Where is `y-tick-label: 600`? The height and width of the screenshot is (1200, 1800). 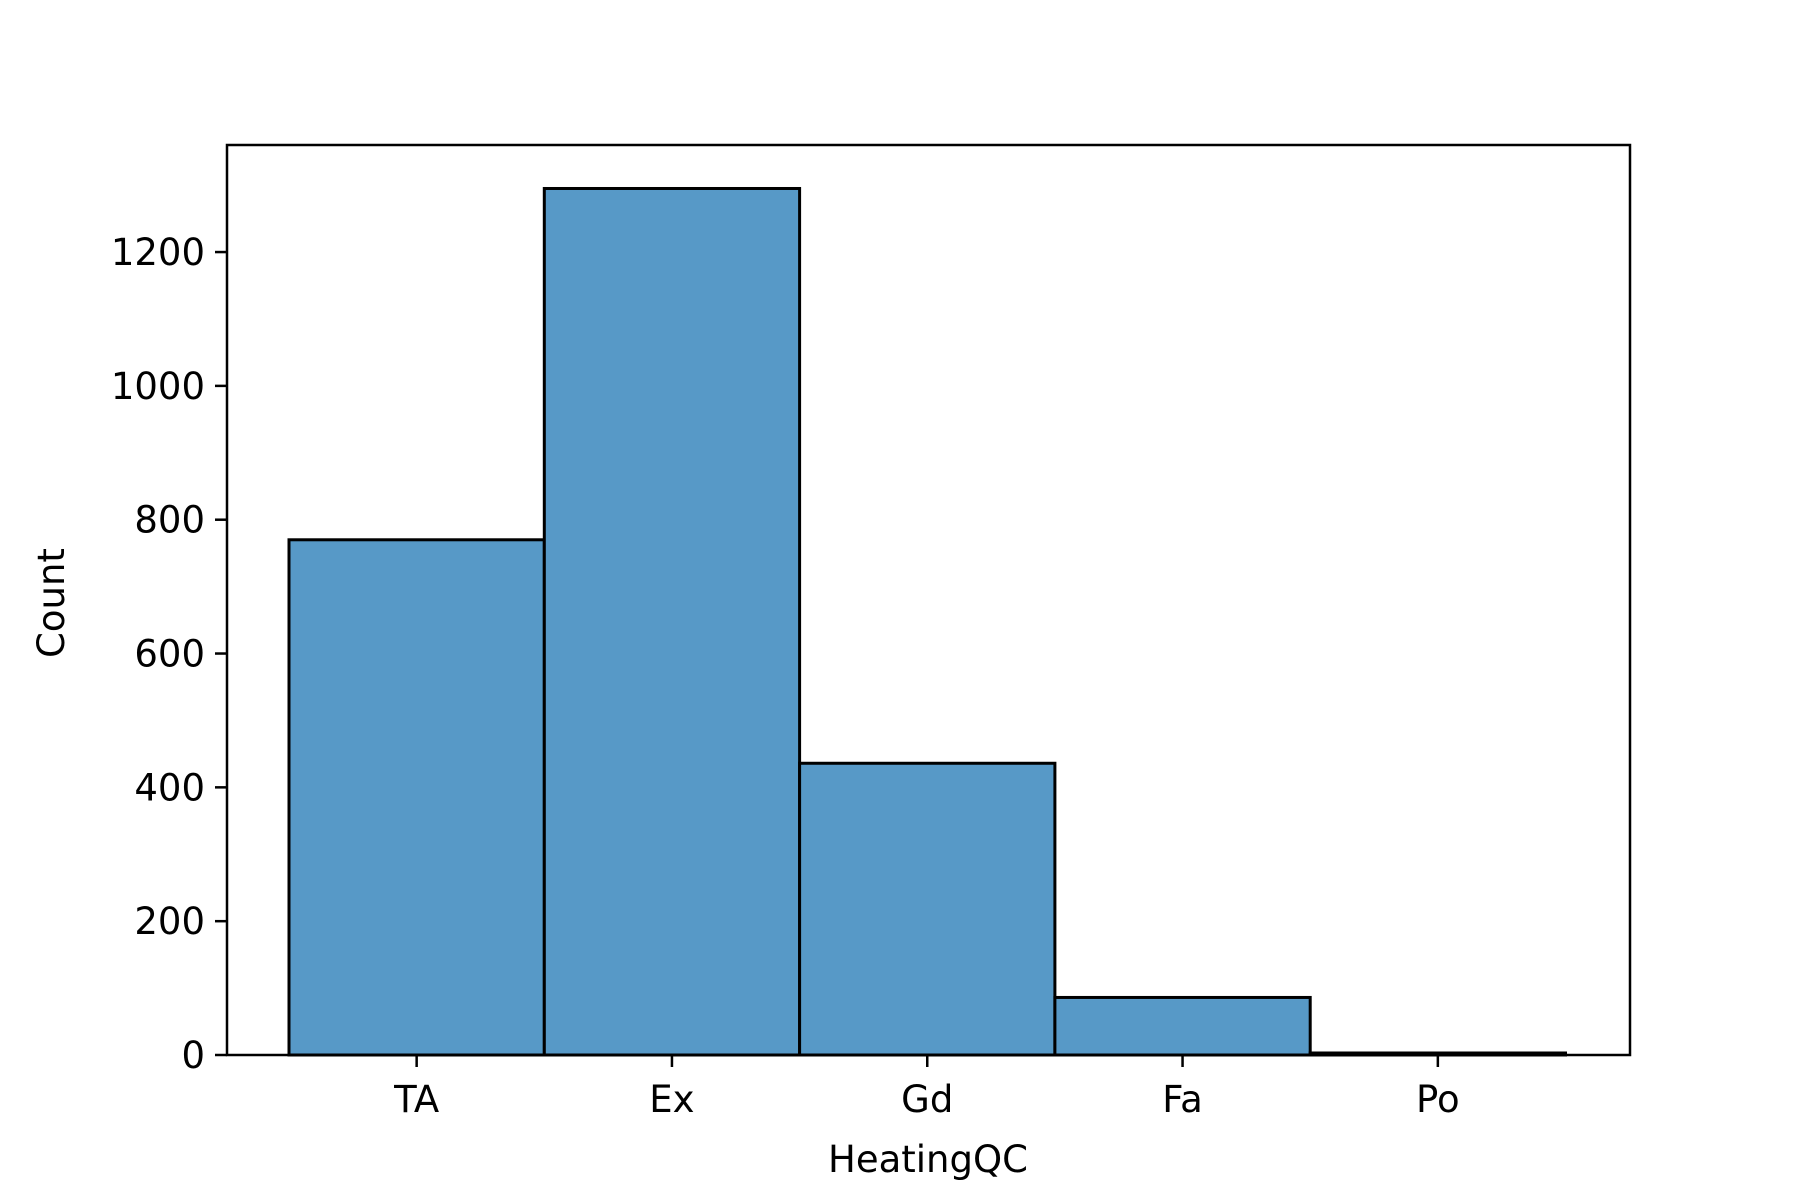
y-tick-label: 600 is located at coordinates (169, 654).